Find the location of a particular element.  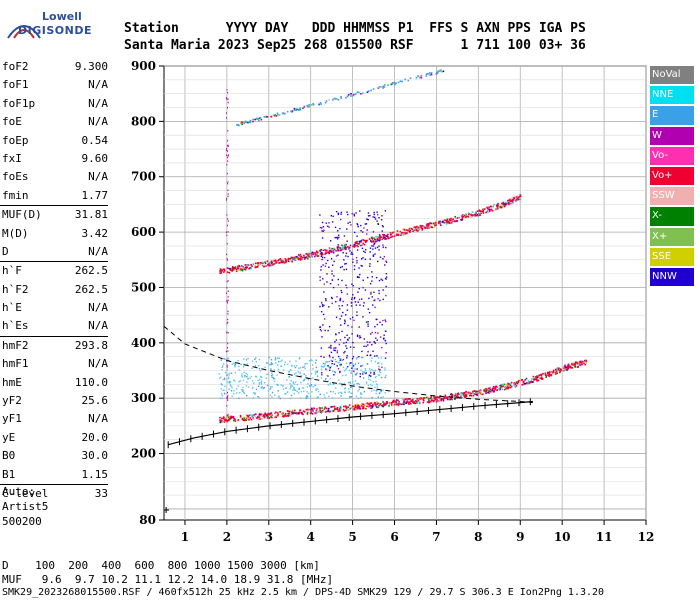

auto-version: 500200 is located at coordinates (22, 521).